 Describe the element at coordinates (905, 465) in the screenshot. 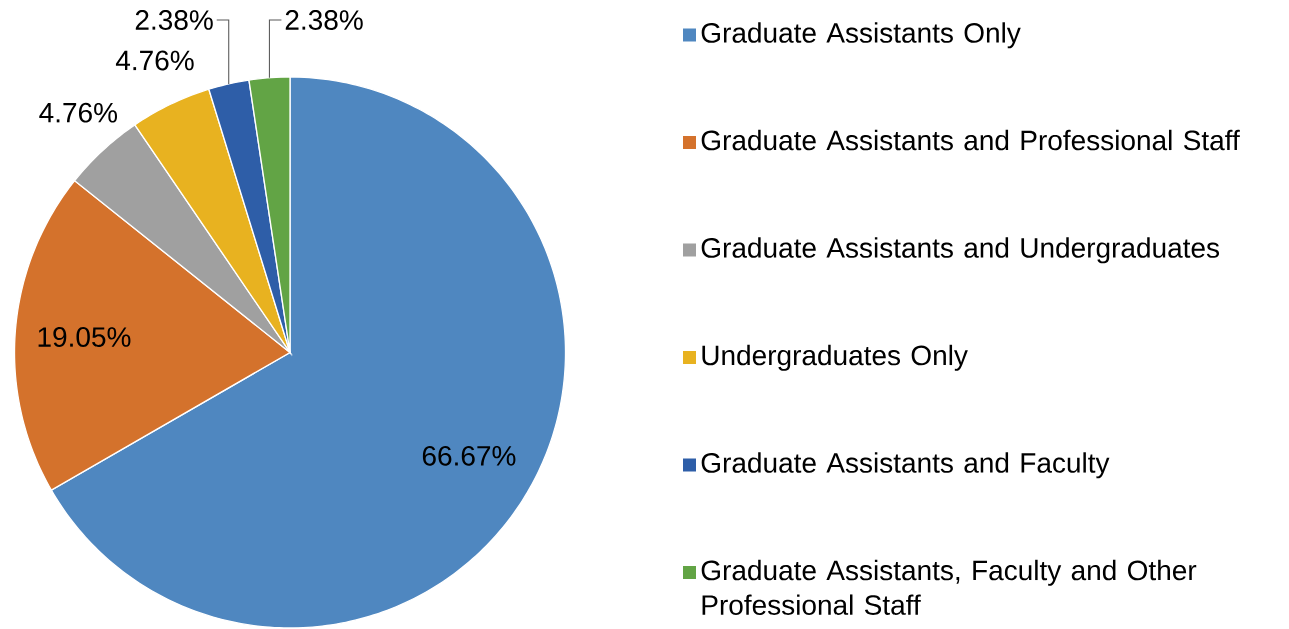

I see `legend-label: Graduate Assistants and Faculty` at that location.